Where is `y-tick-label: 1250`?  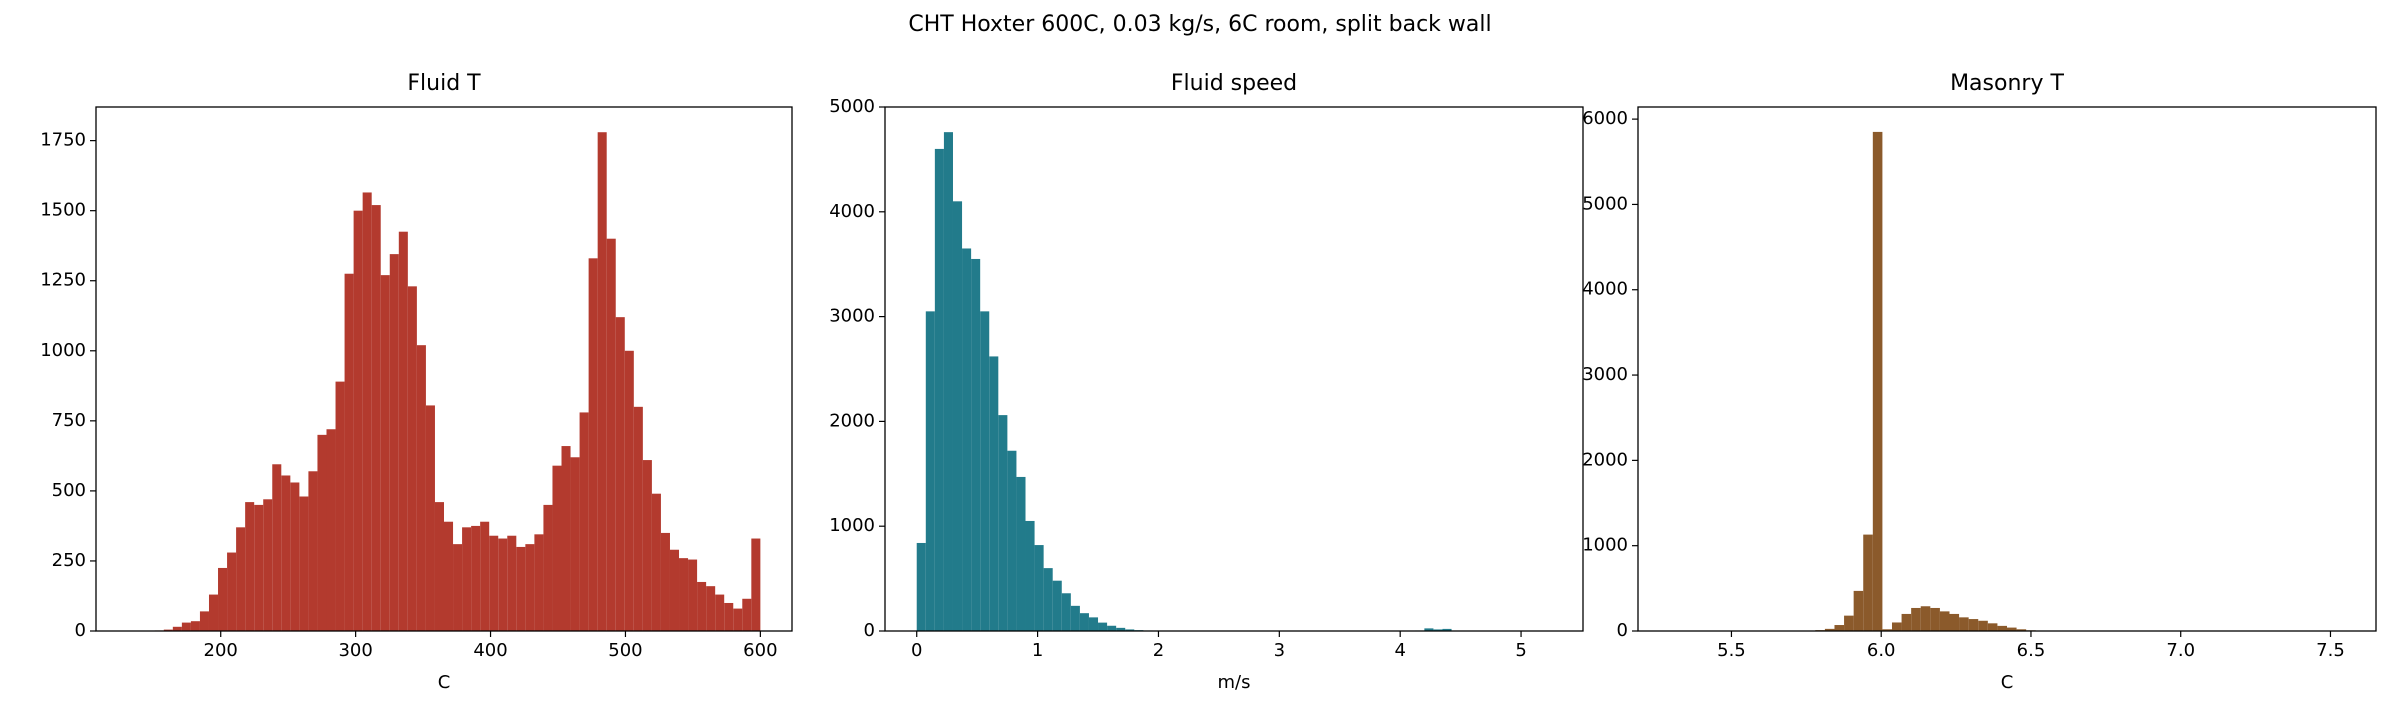
y-tick-label: 1250 is located at coordinates (63, 280).